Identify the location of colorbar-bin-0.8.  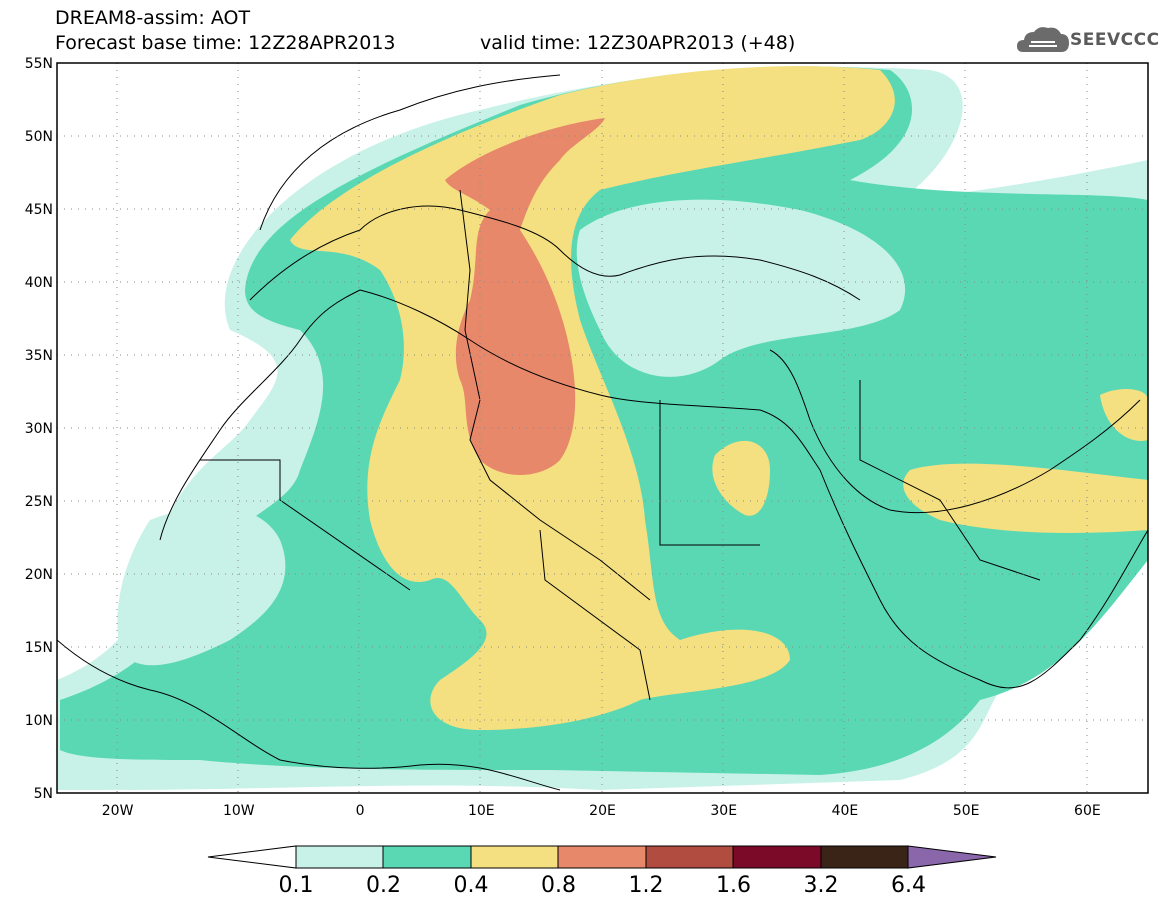
(602, 857).